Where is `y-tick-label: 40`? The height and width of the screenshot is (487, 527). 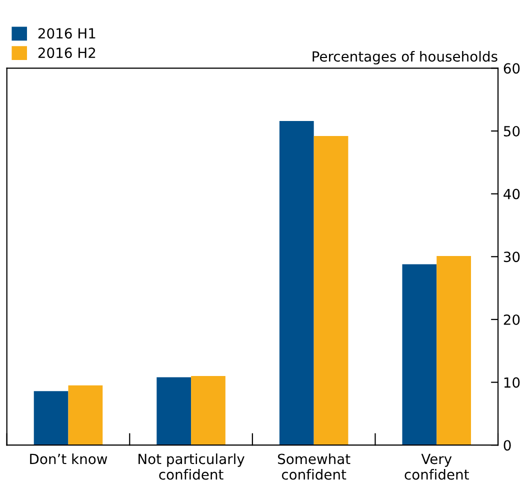 y-tick-label: 40 is located at coordinates (512, 194).